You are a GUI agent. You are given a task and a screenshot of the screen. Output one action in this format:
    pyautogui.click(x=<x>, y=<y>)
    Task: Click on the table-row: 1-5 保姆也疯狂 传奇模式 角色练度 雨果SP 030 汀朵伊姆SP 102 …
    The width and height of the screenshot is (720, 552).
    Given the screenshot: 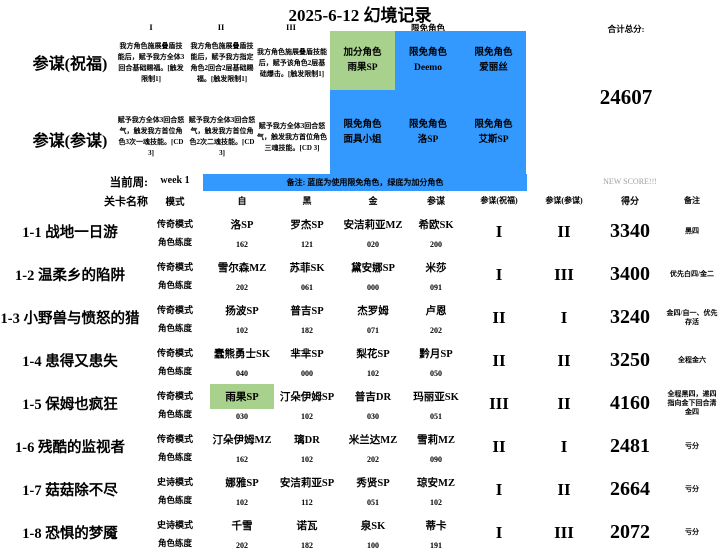 What is the action you would take?
    pyautogui.click(x=360, y=403)
    